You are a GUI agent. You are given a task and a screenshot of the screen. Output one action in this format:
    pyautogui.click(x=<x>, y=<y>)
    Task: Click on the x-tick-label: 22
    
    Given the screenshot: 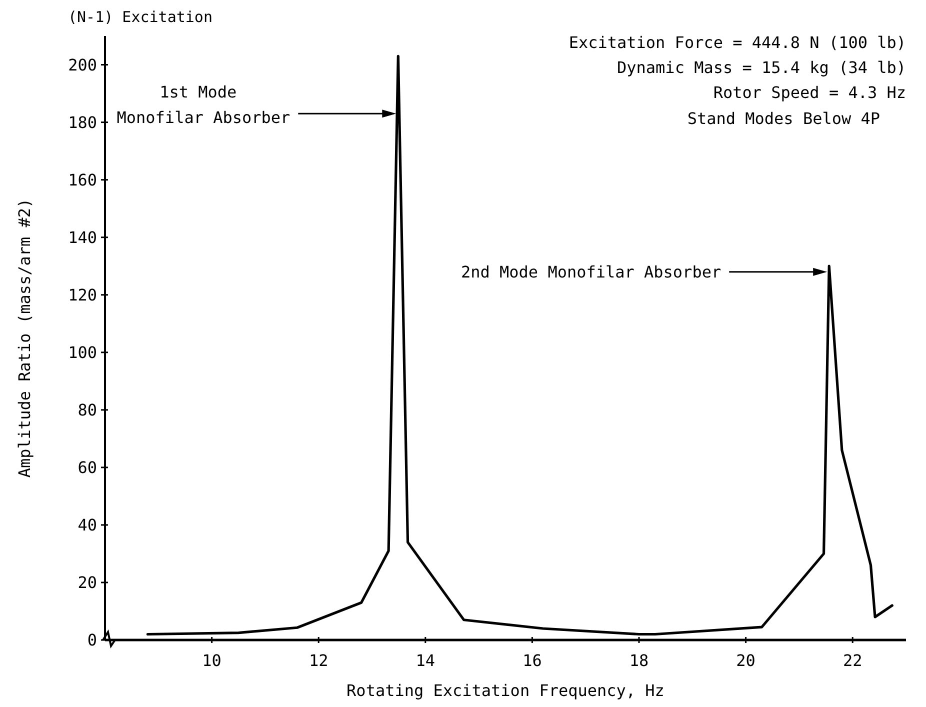 What is the action you would take?
    pyautogui.click(x=852, y=660)
    